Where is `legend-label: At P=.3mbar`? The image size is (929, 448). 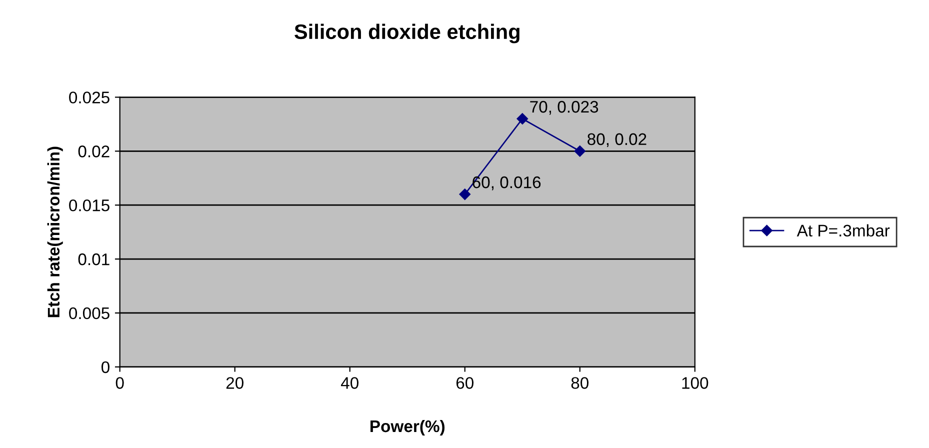 legend-label: At P=.3mbar is located at coordinates (843, 230).